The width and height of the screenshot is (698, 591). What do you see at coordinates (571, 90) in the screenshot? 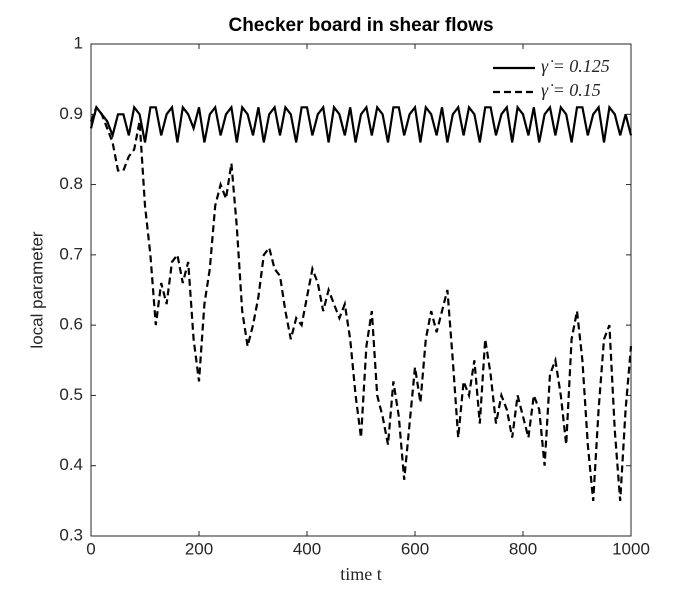
I see `legend-label: γ̇ = 0.15` at bounding box center [571, 90].